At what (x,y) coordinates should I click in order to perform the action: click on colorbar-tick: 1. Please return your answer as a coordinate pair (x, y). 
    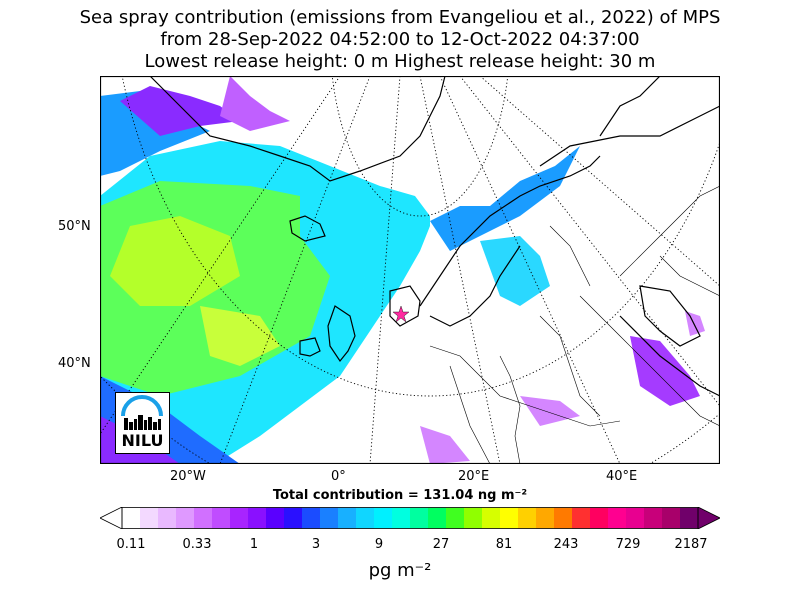
    Looking at the image, I should click on (254, 544).